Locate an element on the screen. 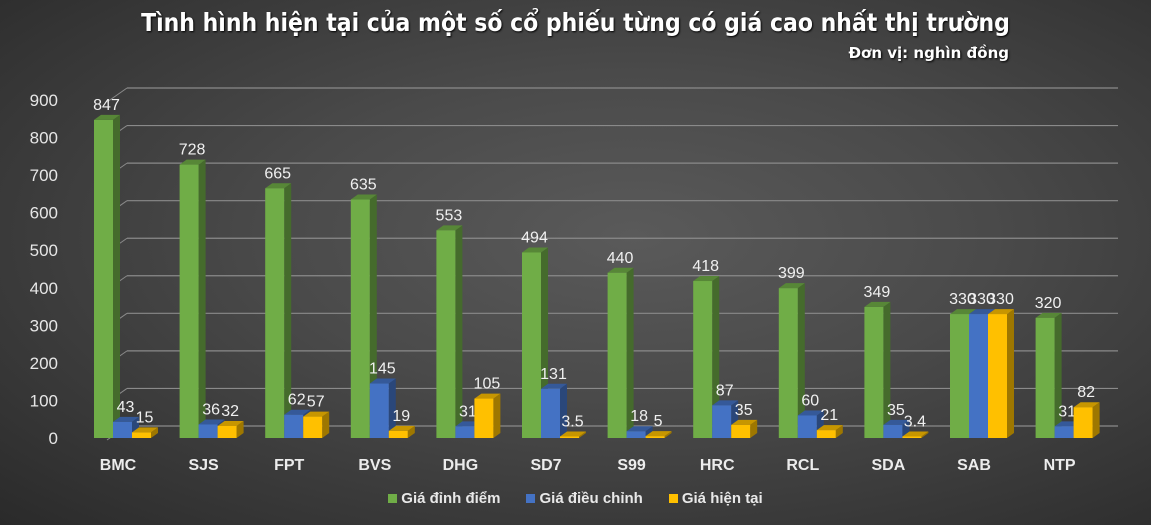  y-tick-label: 800 is located at coordinates (44, 138).